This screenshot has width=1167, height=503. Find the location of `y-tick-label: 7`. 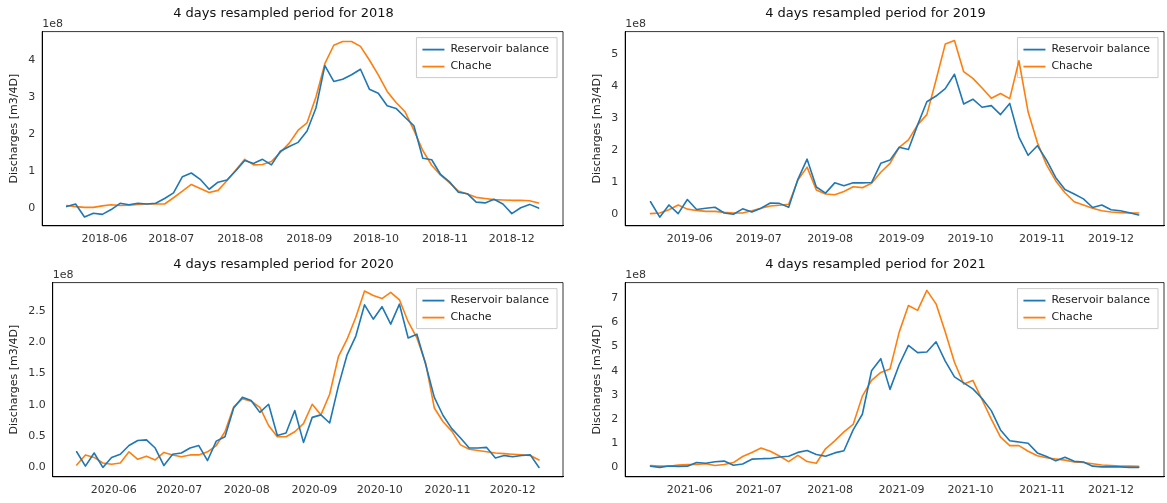

y-tick-label: 7 is located at coordinates (615, 298).